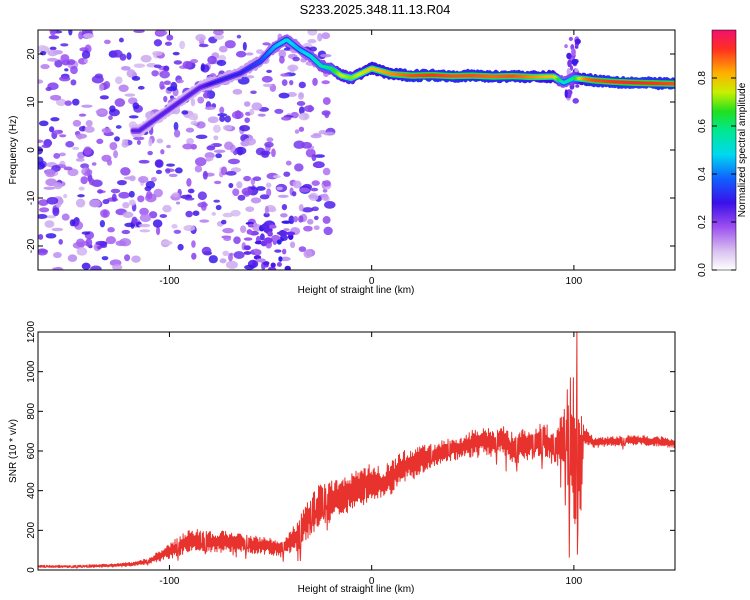 This screenshot has height=600, width=750. What do you see at coordinates (31, 54) in the screenshot?
I see `spectrogram-y-tick-label: 20` at bounding box center [31, 54].